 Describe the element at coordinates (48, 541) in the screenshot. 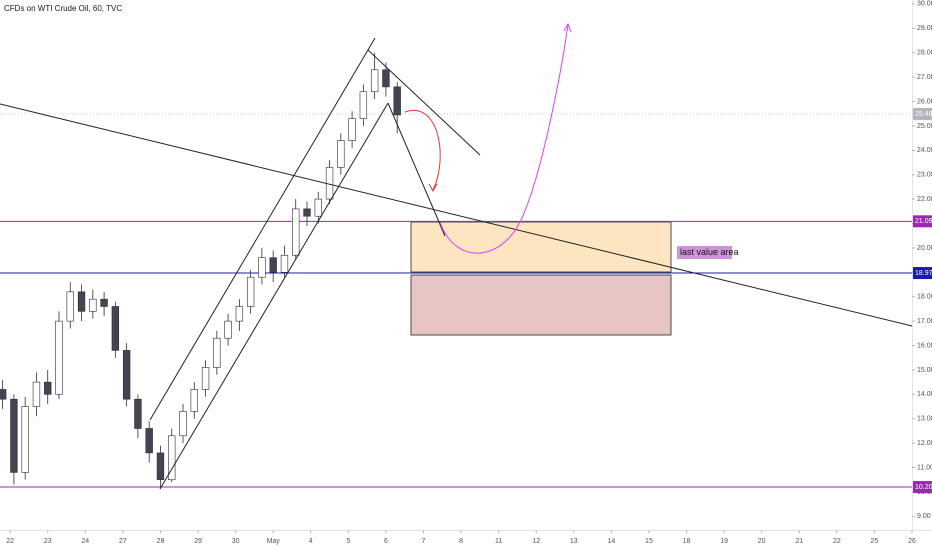

I see `x-tick-label: 23` at that location.